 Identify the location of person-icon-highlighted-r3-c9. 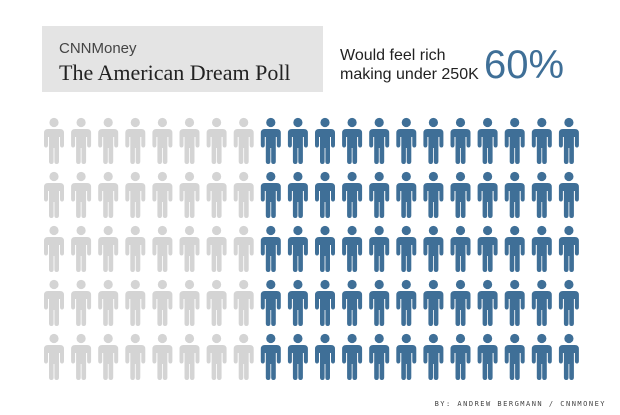
(270, 248).